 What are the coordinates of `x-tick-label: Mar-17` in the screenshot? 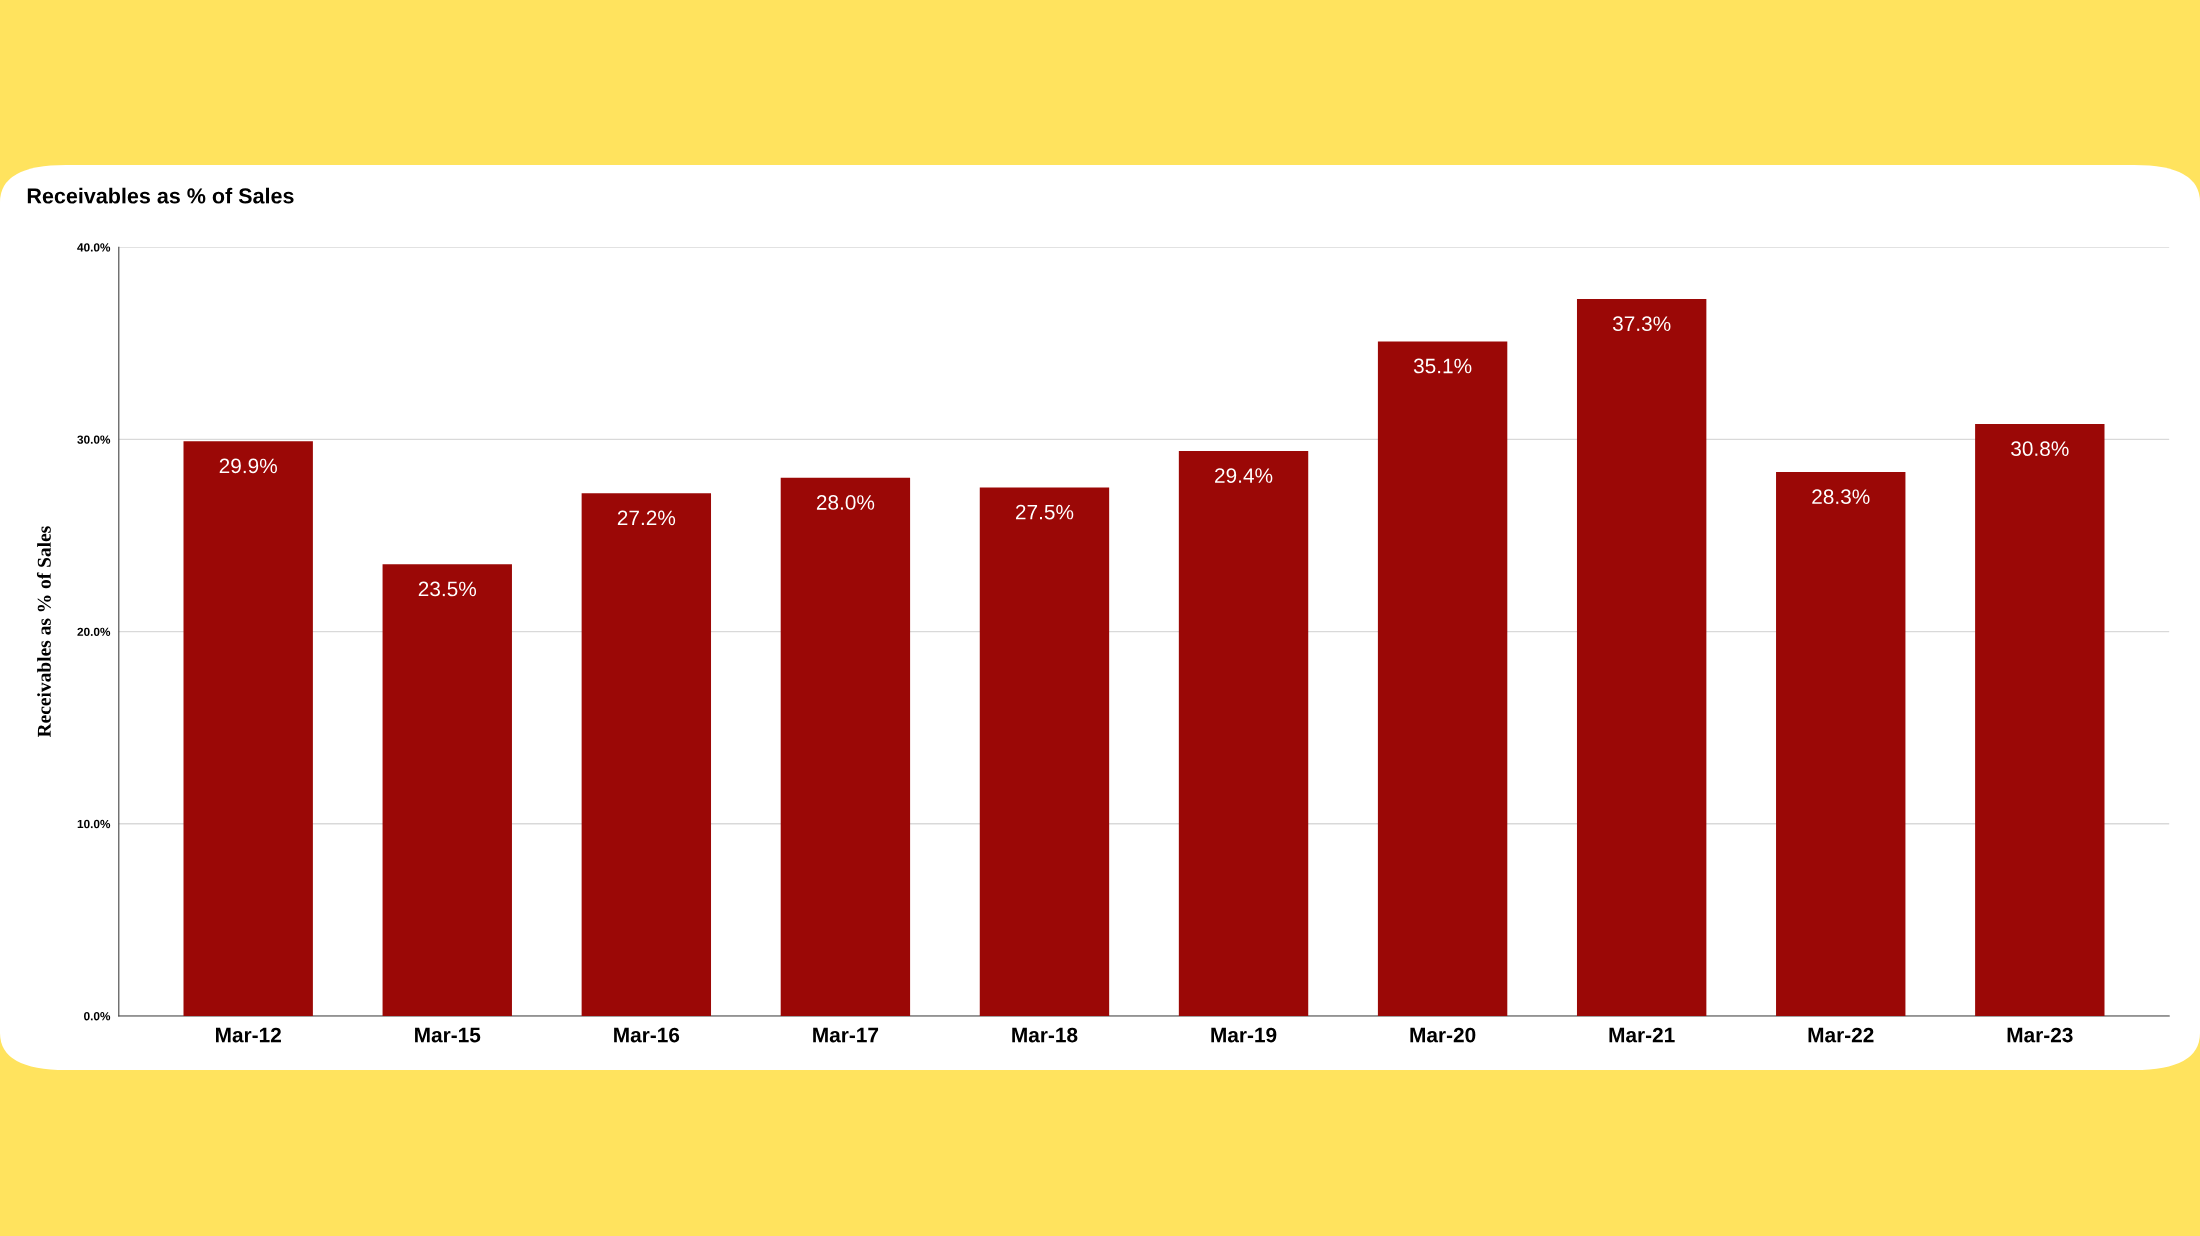 It's located at (846, 1035).